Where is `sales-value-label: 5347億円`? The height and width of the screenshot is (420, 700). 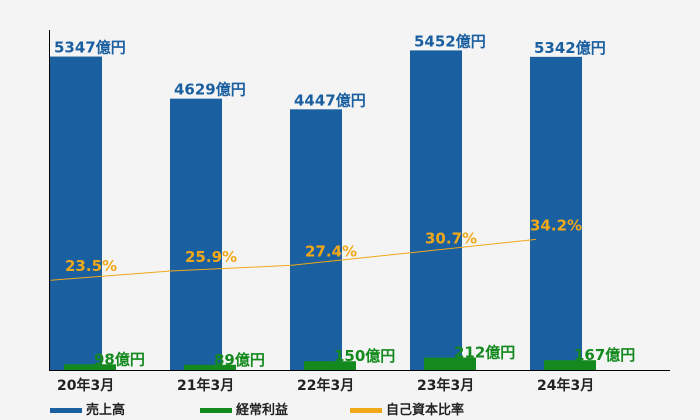 sales-value-label: 5347億円 is located at coordinates (90, 48).